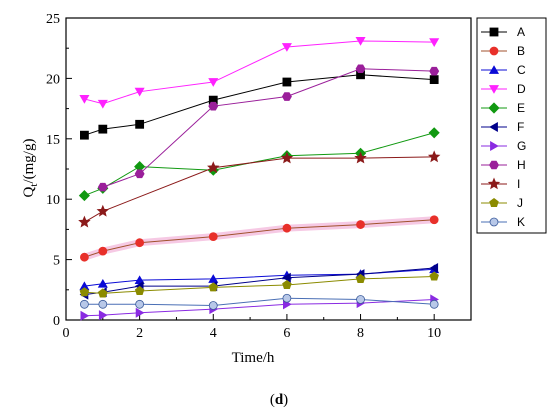 The width and height of the screenshot is (550, 410). What do you see at coordinates (53, 79) in the screenshot?
I see `y-tick-label: 20` at bounding box center [53, 79].